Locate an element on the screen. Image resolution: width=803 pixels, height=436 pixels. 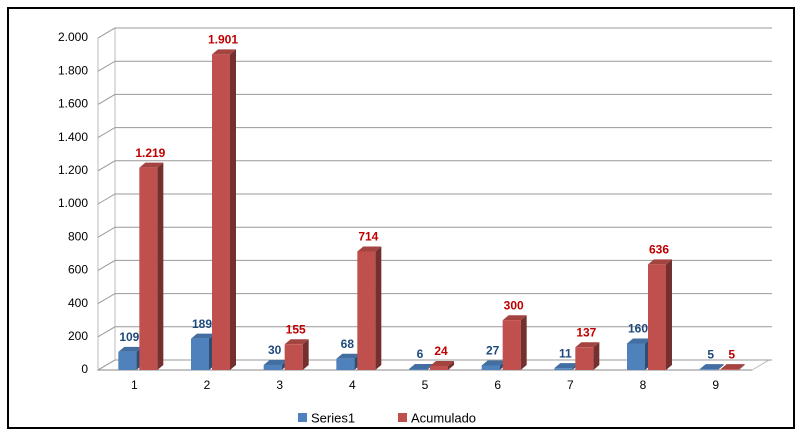
y-tick-label: 1.600 is located at coordinates (73, 104).